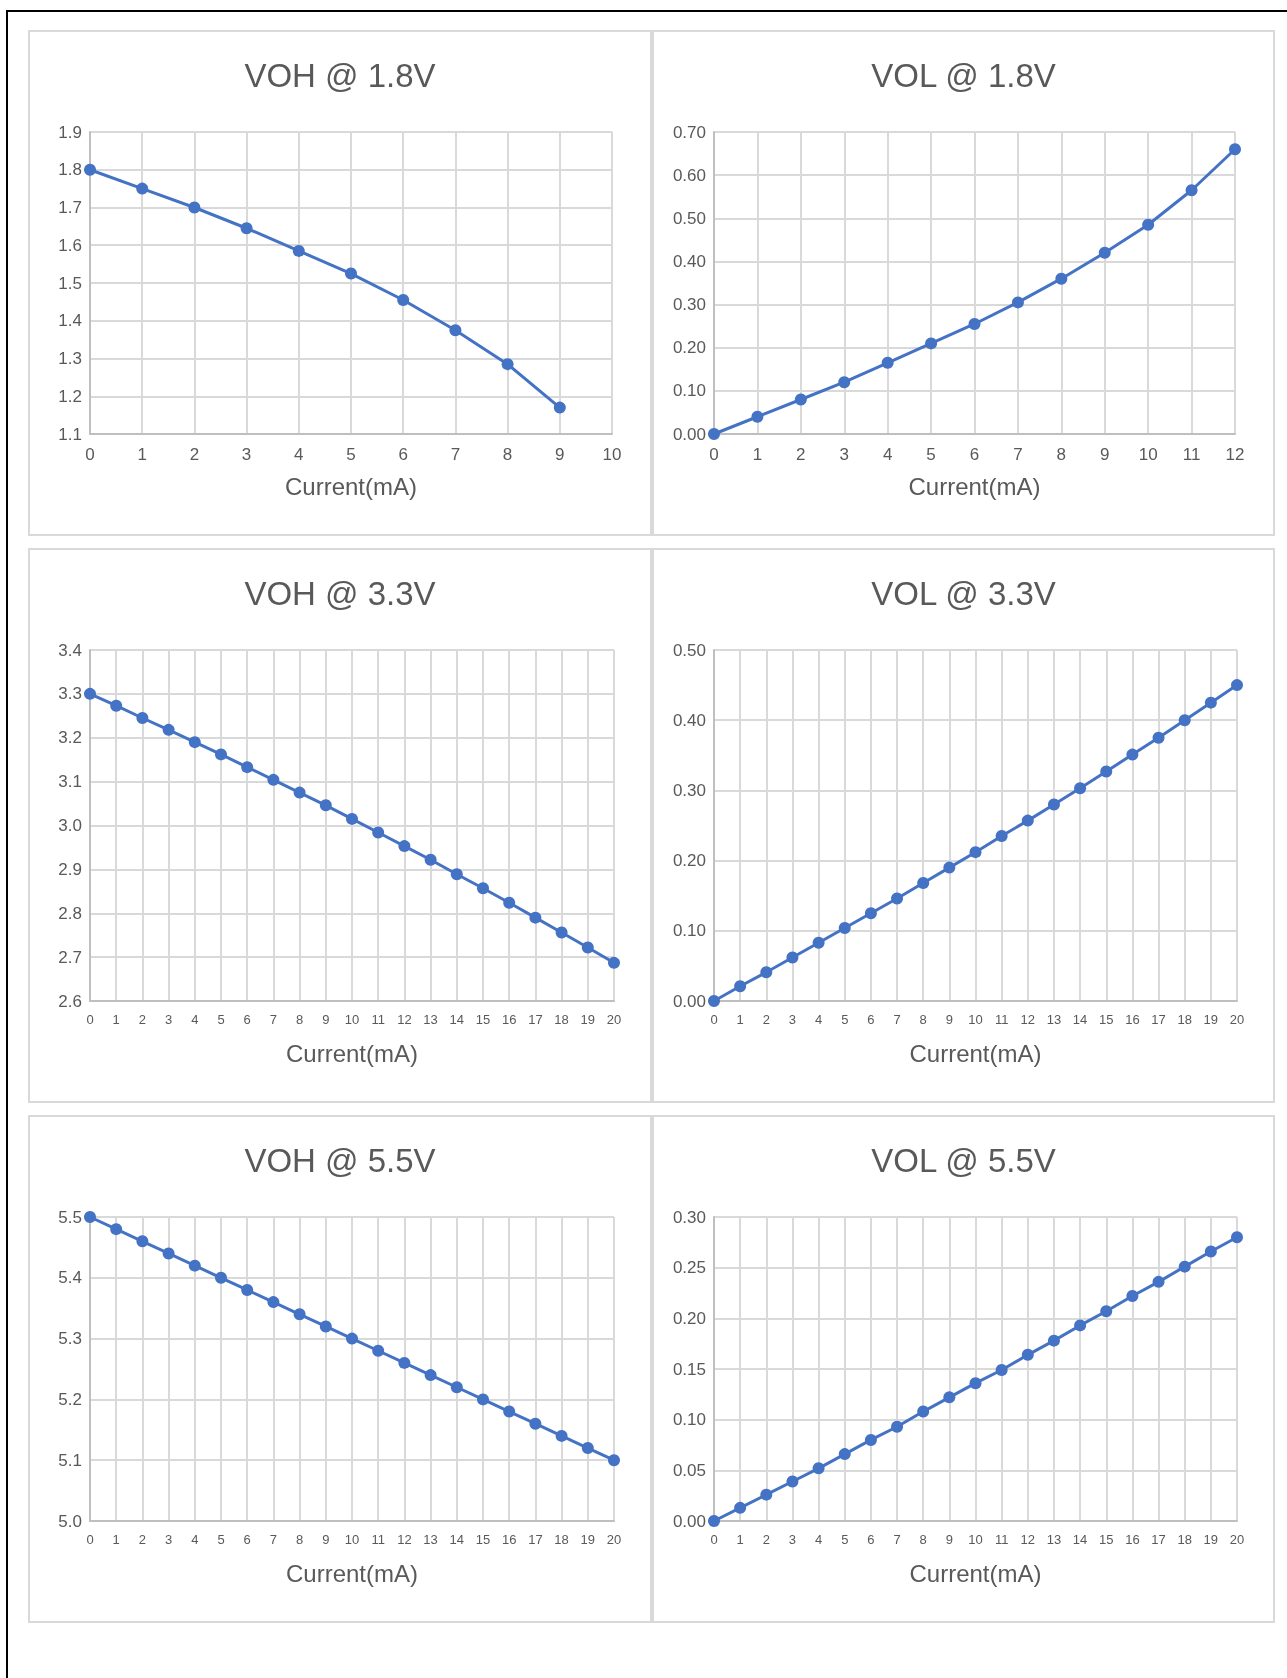 The height and width of the screenshot is (1678, 1287). What do you see at coordinates (299, 454) in the screenshot?
I see `x-tick-label: 4` at bounding box center [299, 454].